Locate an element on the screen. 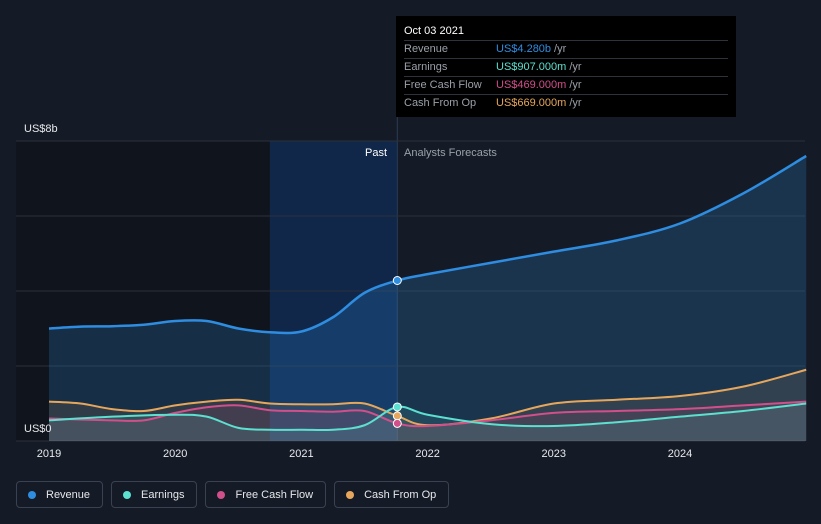 The height and width of the screenshot is (524, 821). tooltip-row-revenue: Revenue US$4.280b /yr is located at coordinates (566, 49).